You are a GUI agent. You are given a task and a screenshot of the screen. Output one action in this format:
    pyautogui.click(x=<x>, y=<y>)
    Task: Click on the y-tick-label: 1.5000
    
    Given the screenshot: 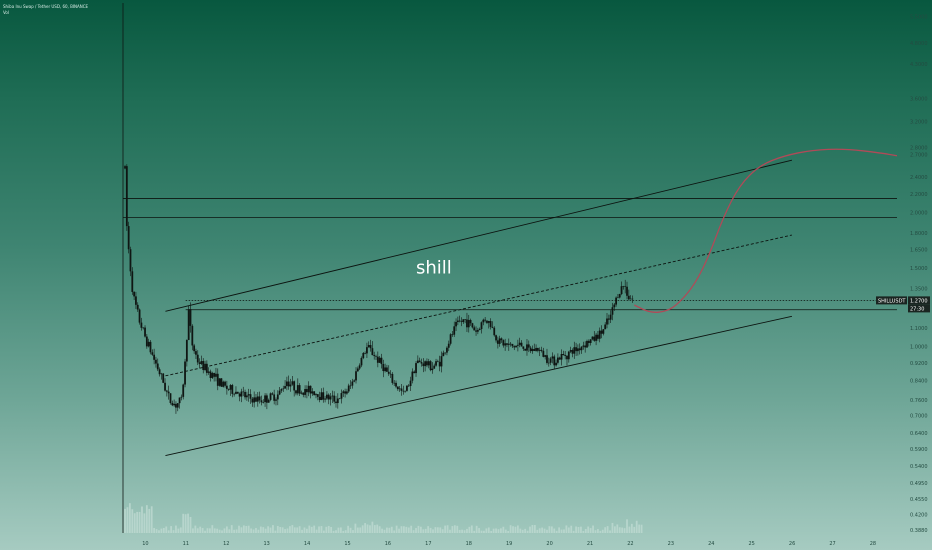 What is the action you would take?
    pyautogui.click(x=919, y=269)
    